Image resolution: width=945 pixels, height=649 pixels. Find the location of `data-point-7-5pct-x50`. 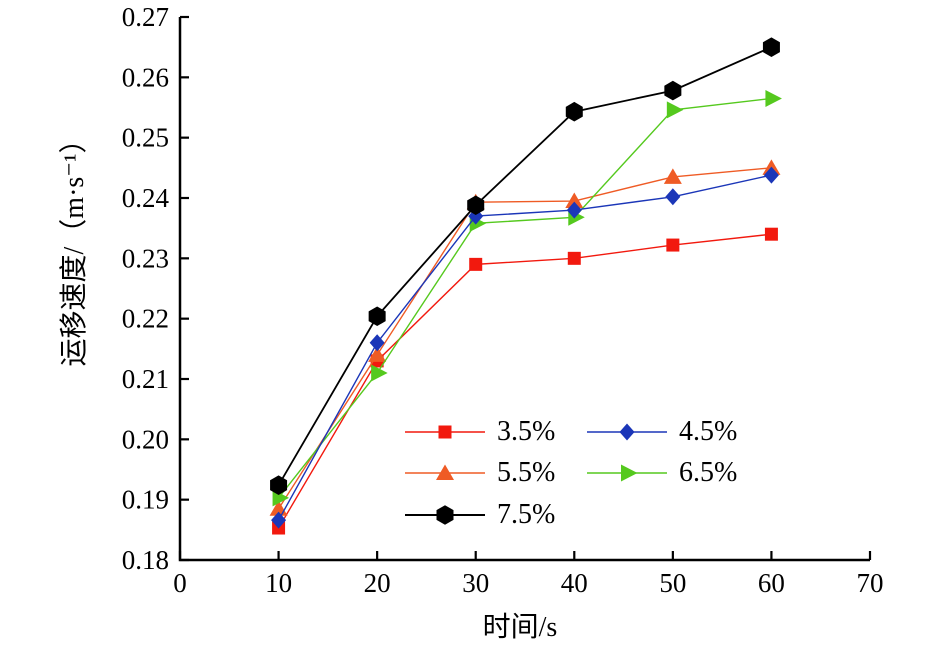

data-point-7-5pct-x50 is located at coordinates (673, 90).